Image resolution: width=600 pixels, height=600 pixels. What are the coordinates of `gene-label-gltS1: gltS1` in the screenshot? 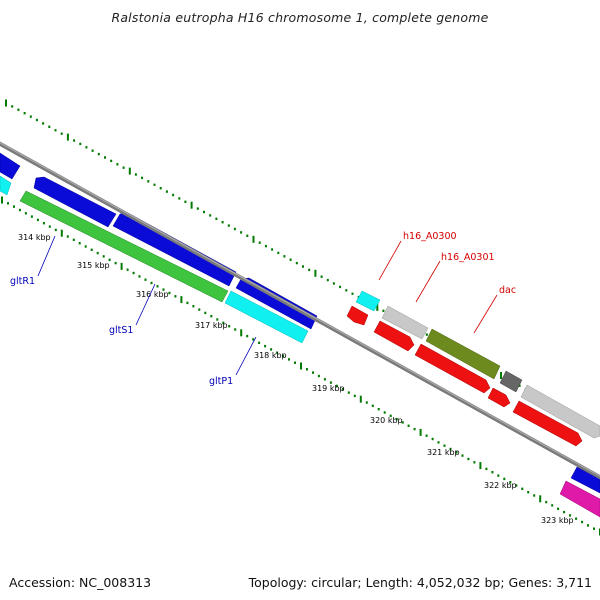 It's located at (121, 330).